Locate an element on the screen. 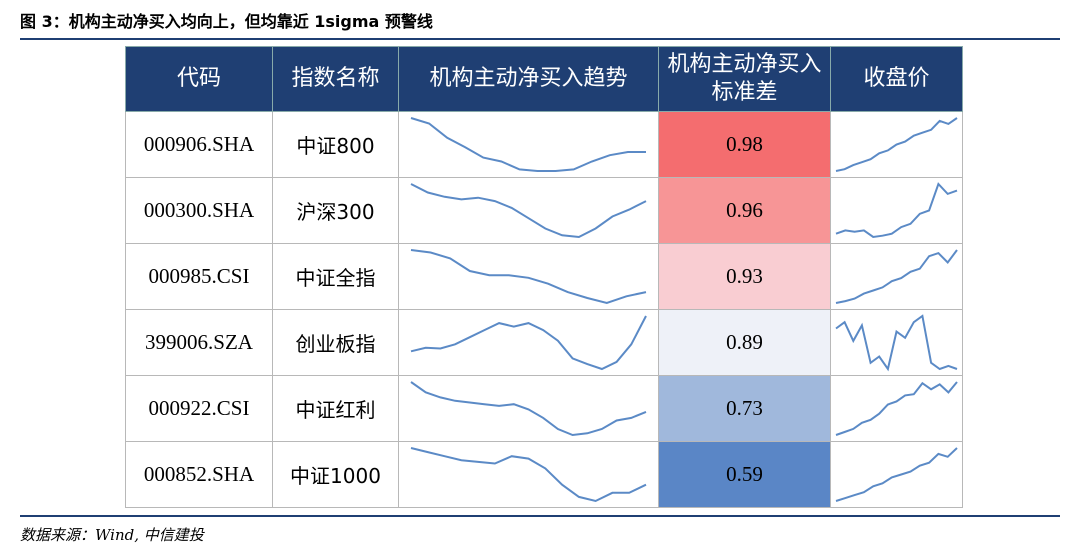 The width and height of the screenshot is (1080, 557). index-name: 中证全指 is located at coordinates (335, 276).